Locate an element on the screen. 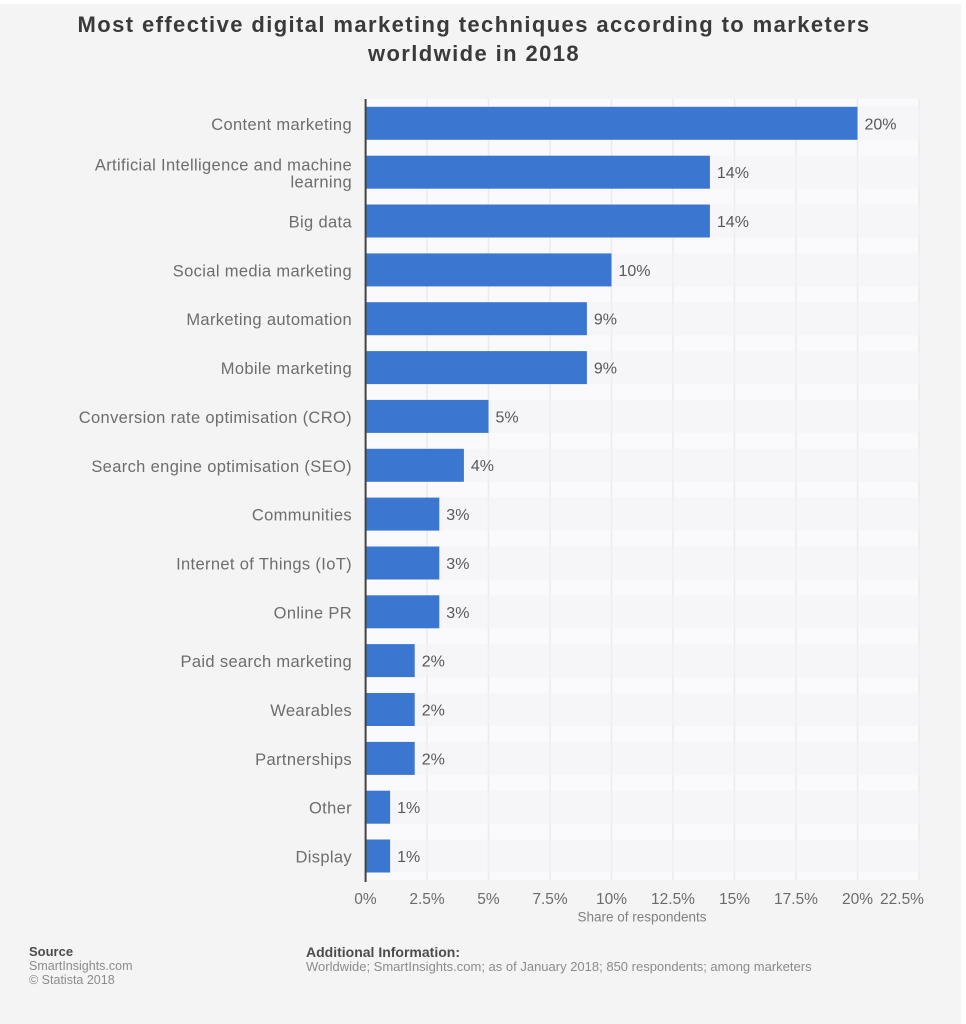 The height and width of the screenshot is (1024, 966). svg-text: 7.5% is located at coordinates (550, 899).